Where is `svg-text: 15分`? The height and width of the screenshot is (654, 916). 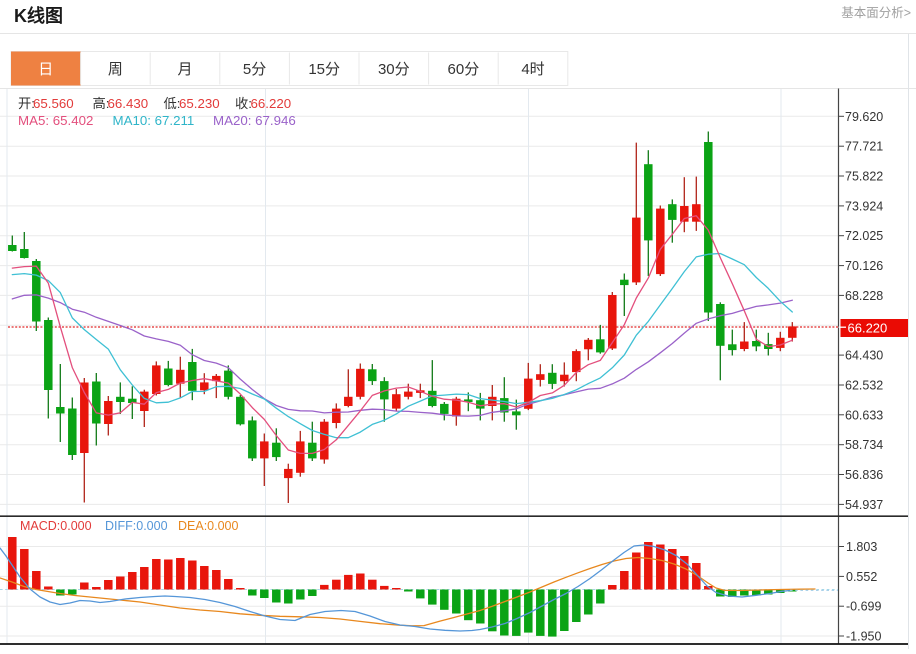 svg-text: 15分 is located at coordinates (324, 69).